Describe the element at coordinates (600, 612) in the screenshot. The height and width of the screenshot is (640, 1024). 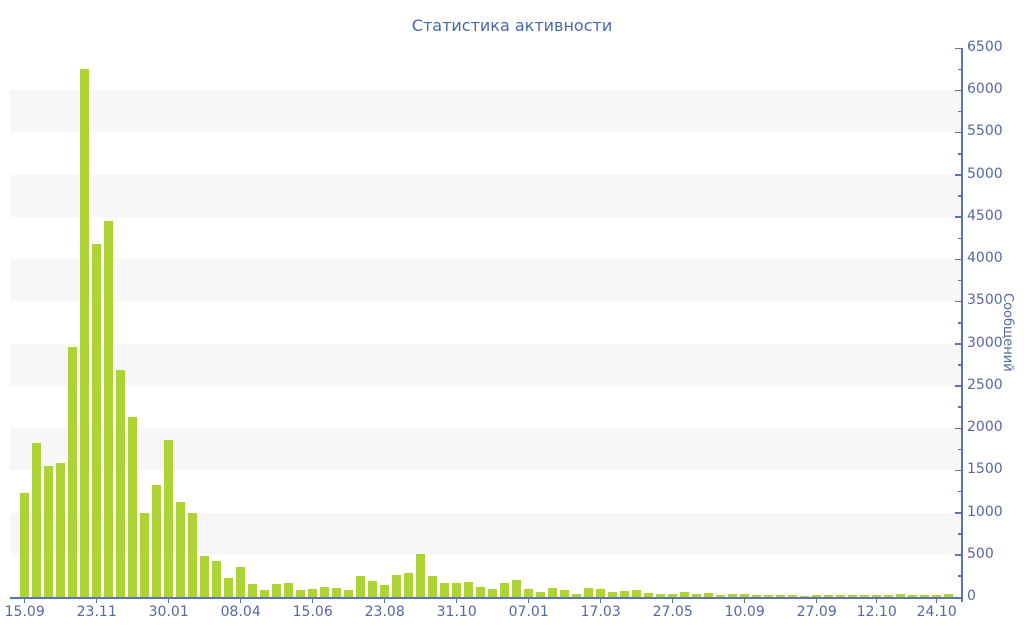
I see `x-tick-label: 17.03` at that location.